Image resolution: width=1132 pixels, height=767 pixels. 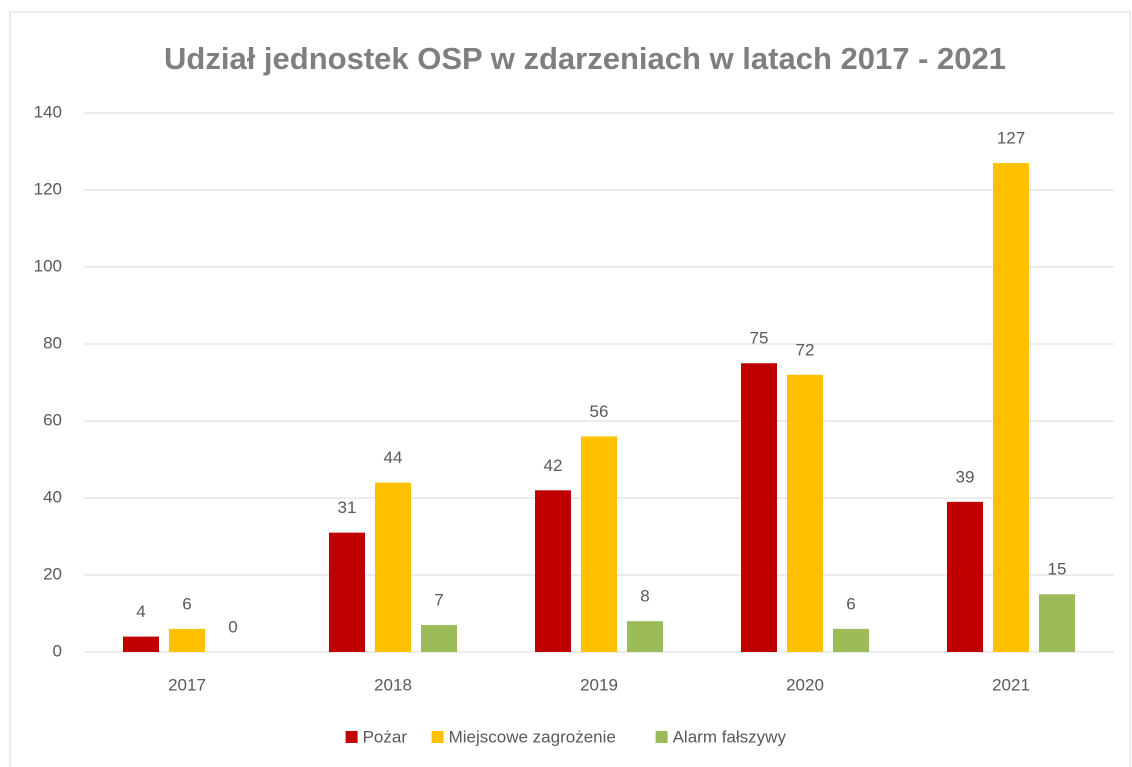 I want to click on x-tick-label: 2021, so click(x=1011, y=684).